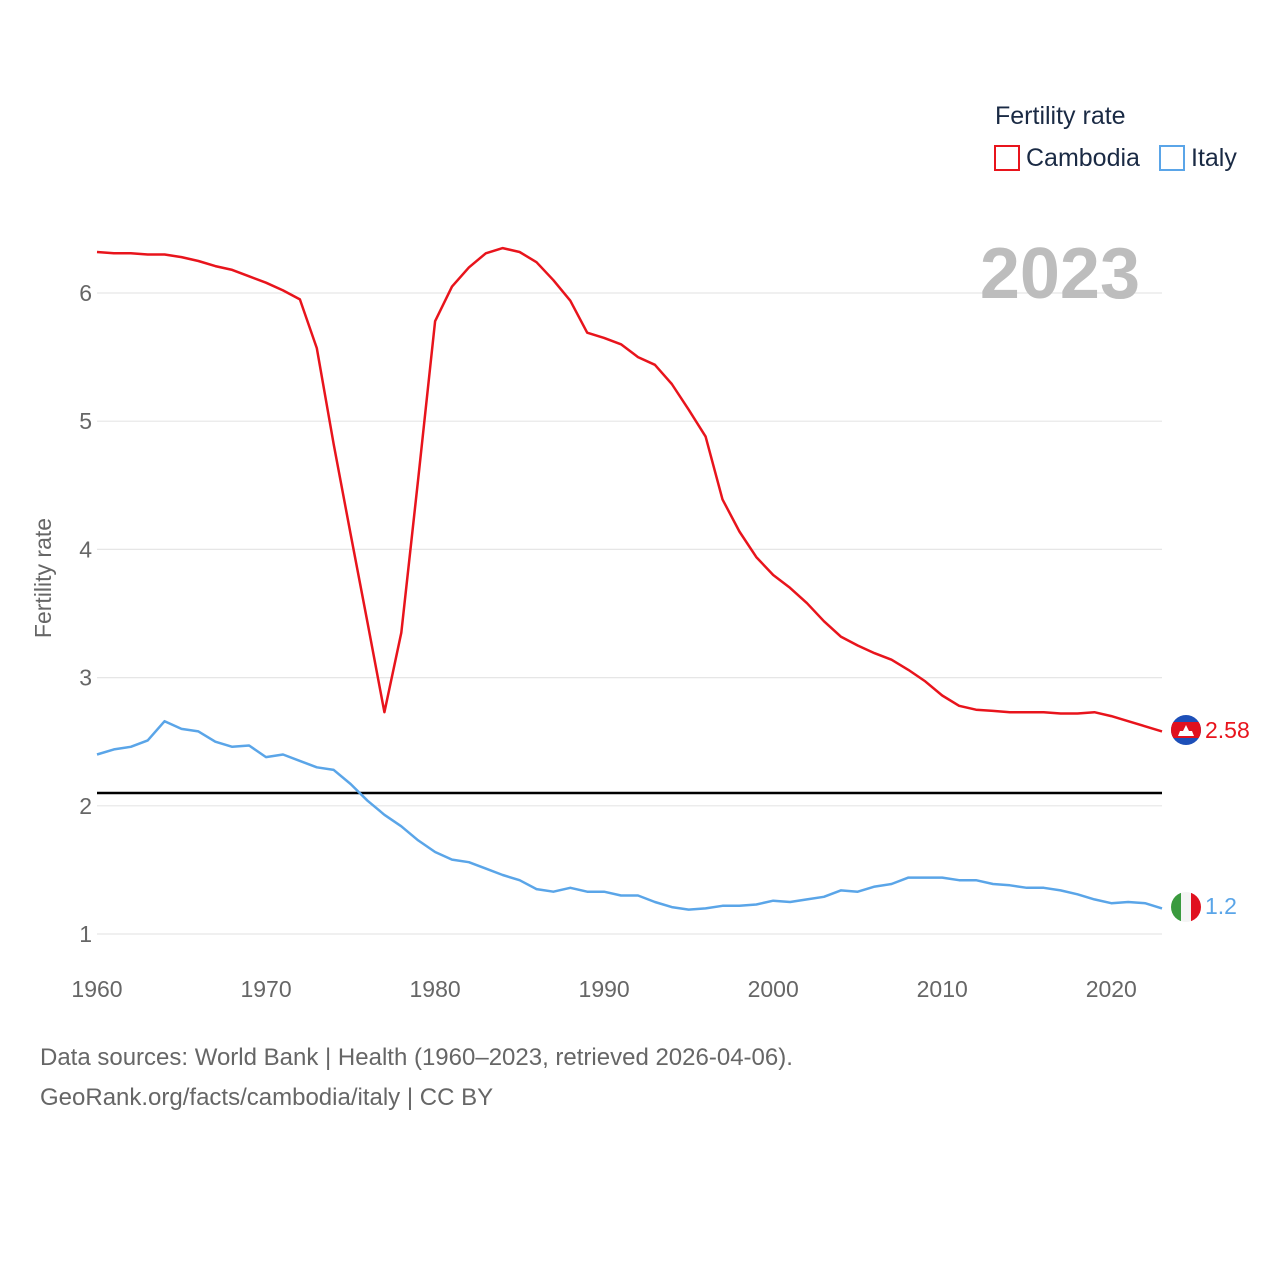  Describe the element at coordinates (96, 989) in the screenshot. I see `x-tick-label: 1960` at that location.